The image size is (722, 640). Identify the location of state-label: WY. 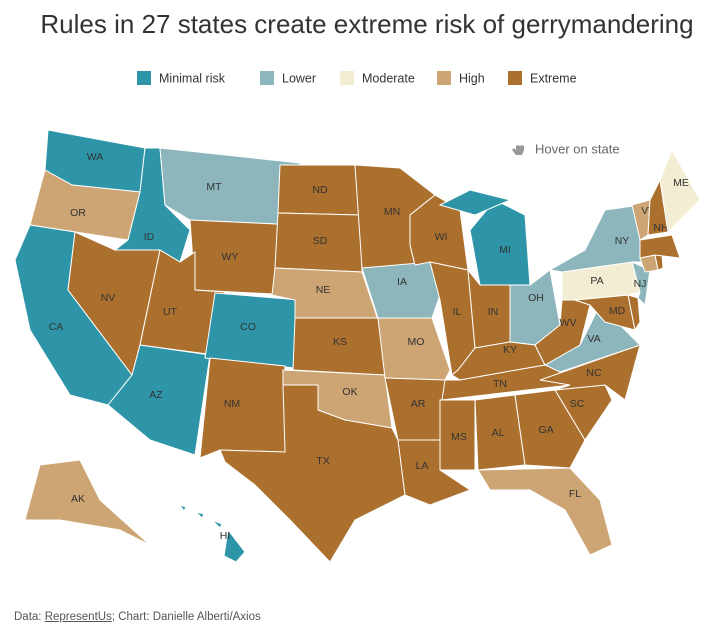
(230, 257).